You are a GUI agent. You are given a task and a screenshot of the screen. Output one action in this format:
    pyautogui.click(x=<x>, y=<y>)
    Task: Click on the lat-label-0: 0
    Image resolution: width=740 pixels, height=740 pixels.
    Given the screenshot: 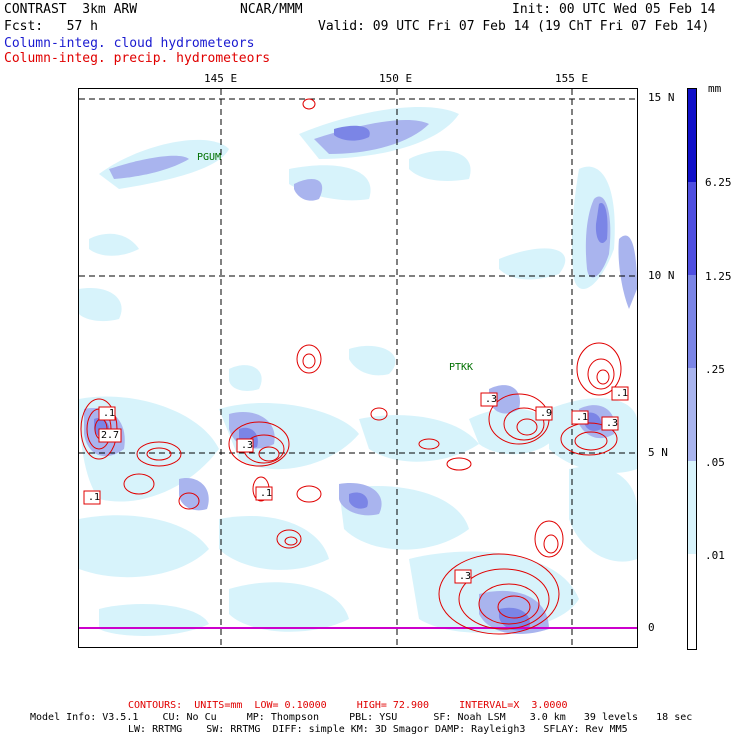 What is the action you would take?
    pyautogui.click(x=651, y=627)
    